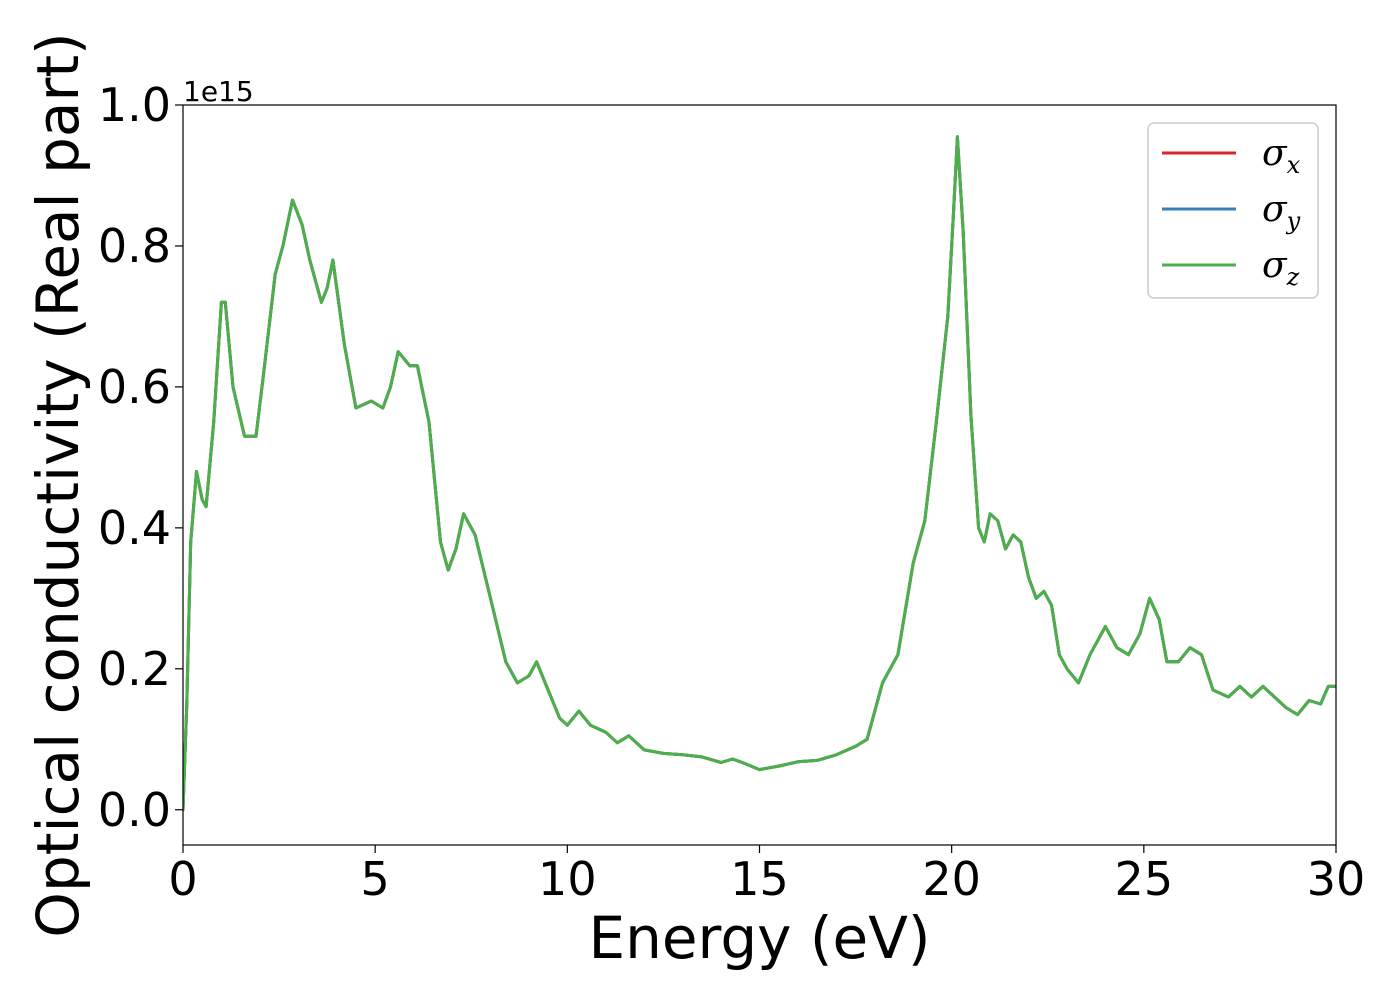 The image size is (1400, 1000). What do you see at coordinates (759, 938) in the screenshot?
I see `x-axis-label: Energy (eV)` at bounding box center [759, 938].